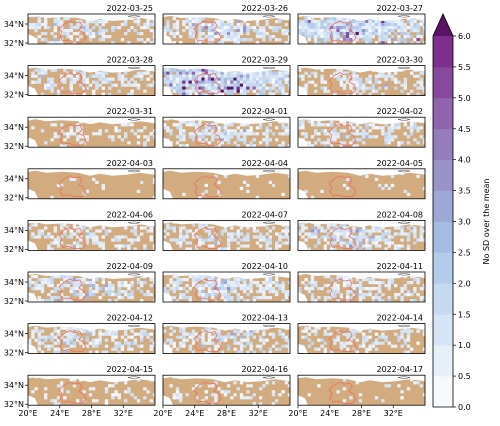 Image resolution: width=500 pixels, height=426 pixels. What do you see at coordinates (14, 352) in the screenshot?
I see `lat-tick-label: 32°N` at bounding box center [14, 352].